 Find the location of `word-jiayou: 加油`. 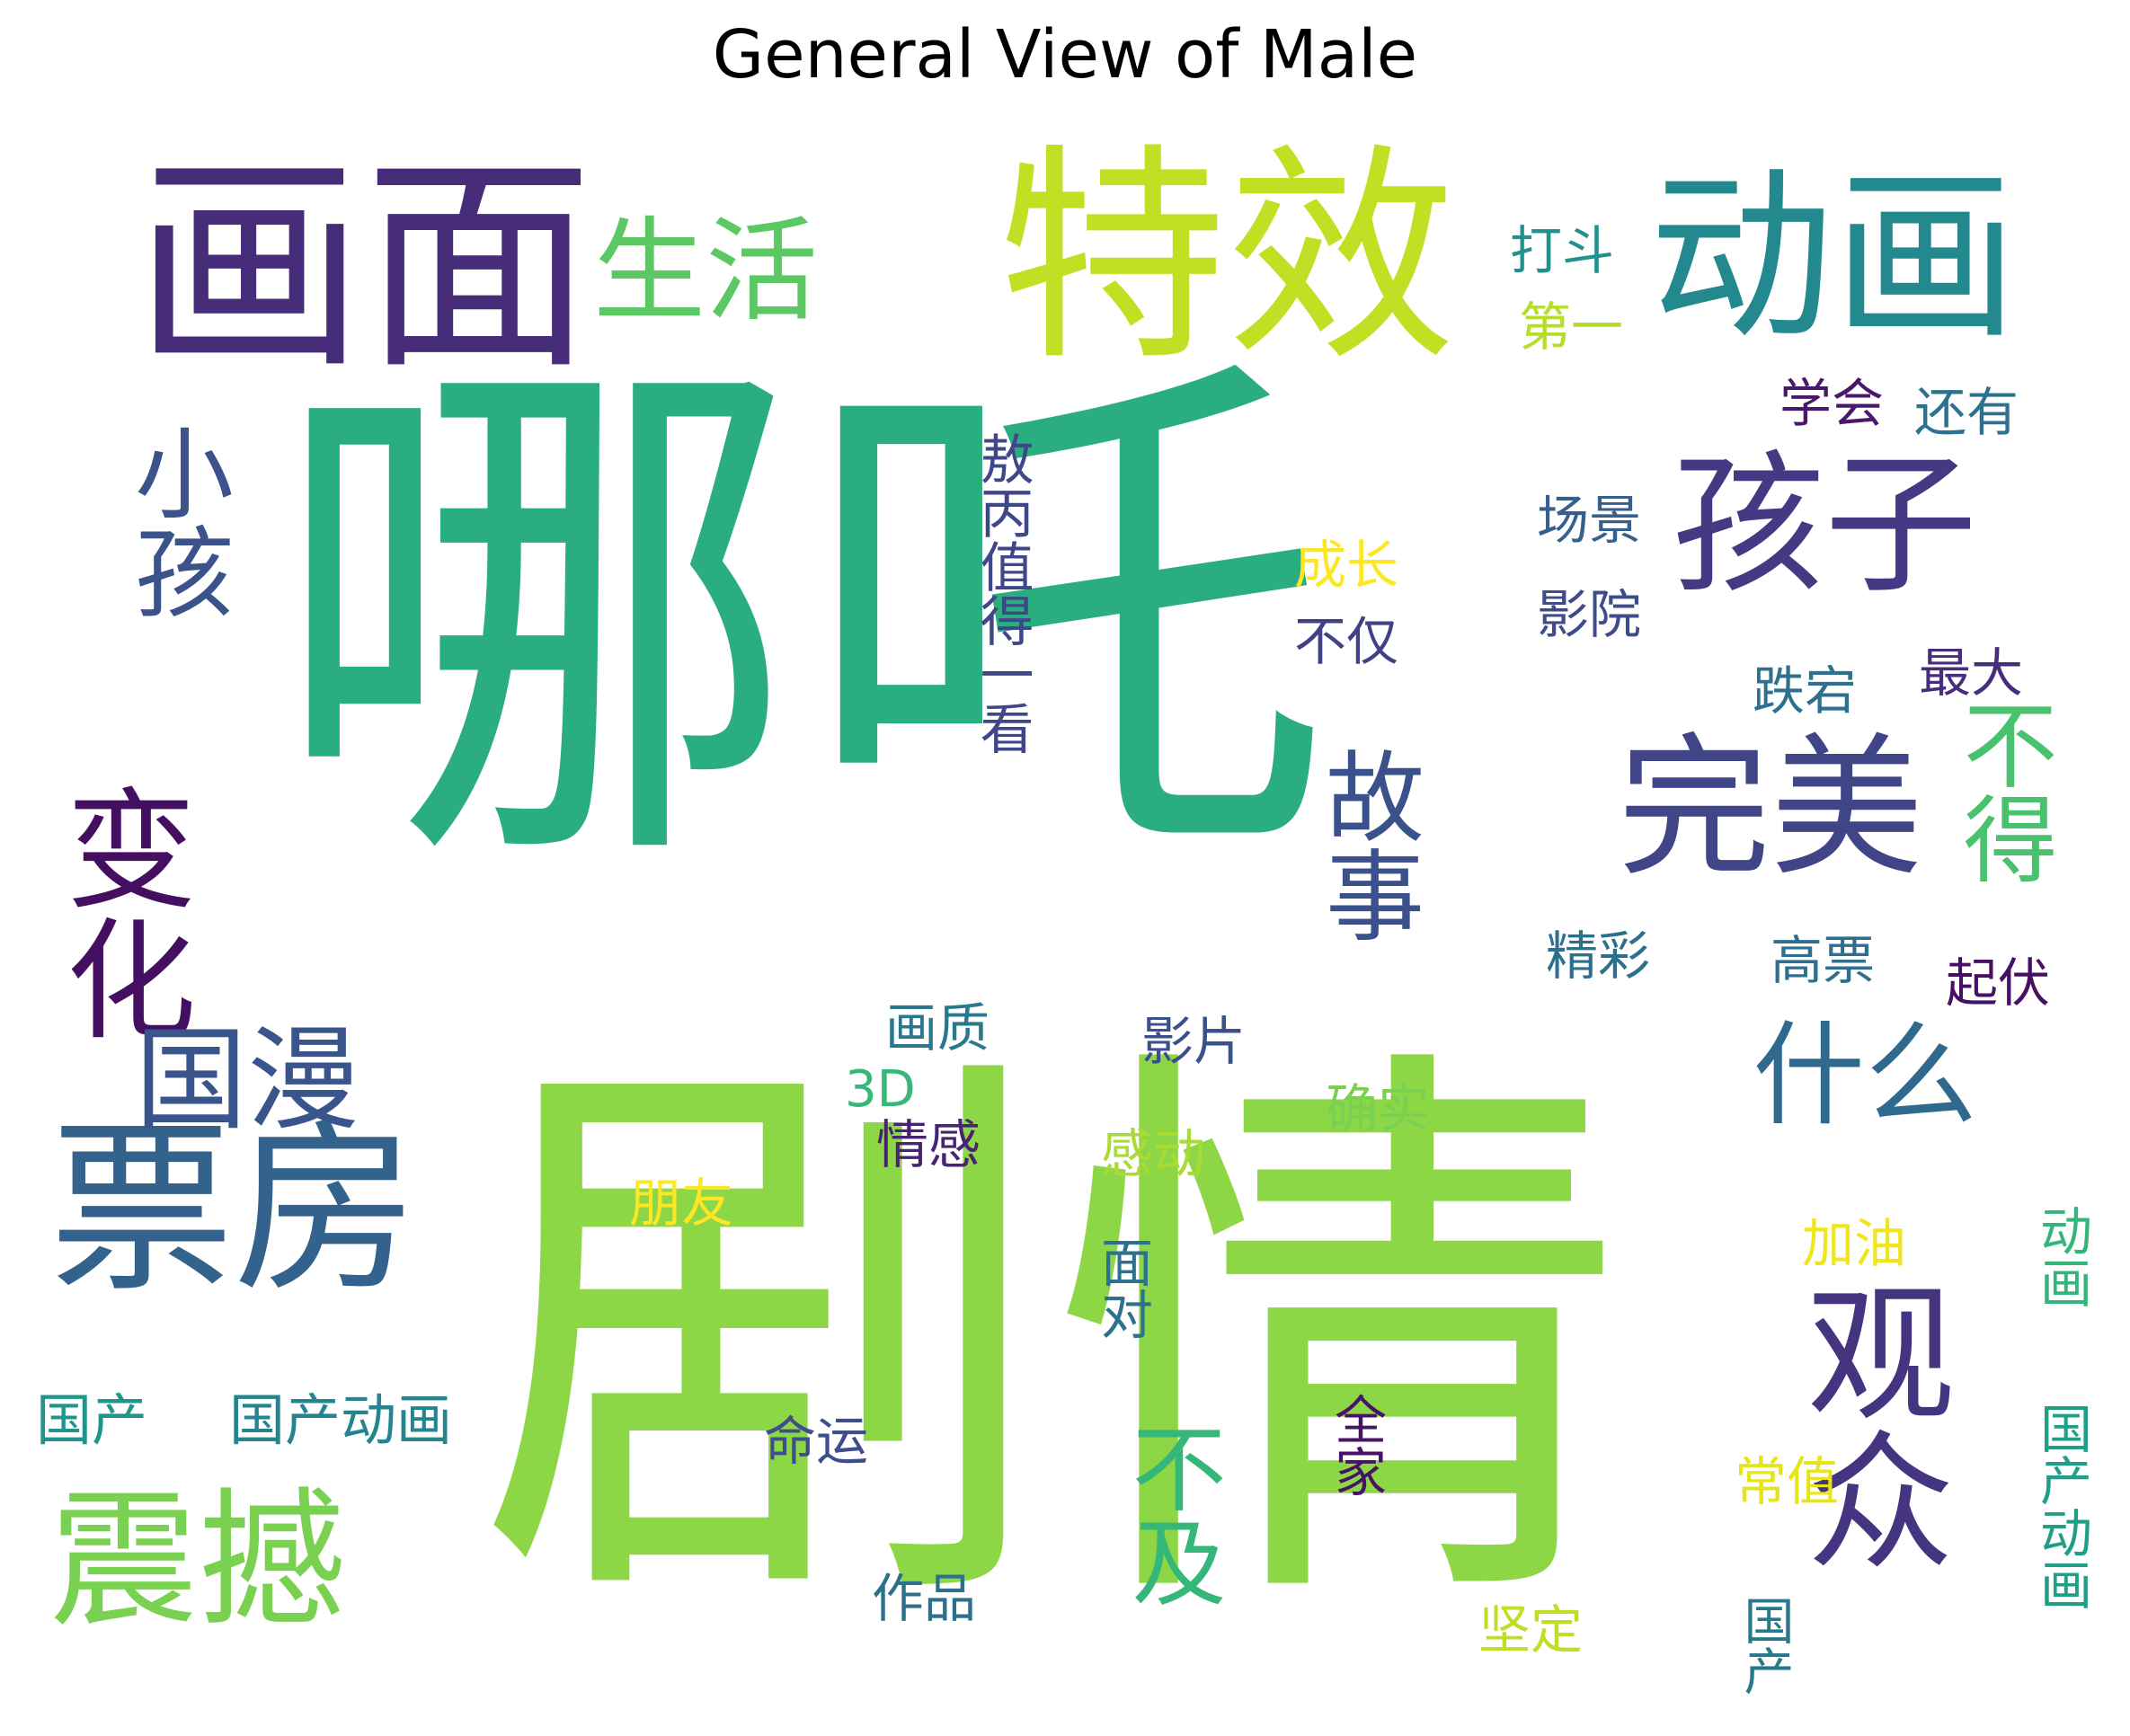

word-jiayou: 加油 is located at coordinates (1855, 1243).